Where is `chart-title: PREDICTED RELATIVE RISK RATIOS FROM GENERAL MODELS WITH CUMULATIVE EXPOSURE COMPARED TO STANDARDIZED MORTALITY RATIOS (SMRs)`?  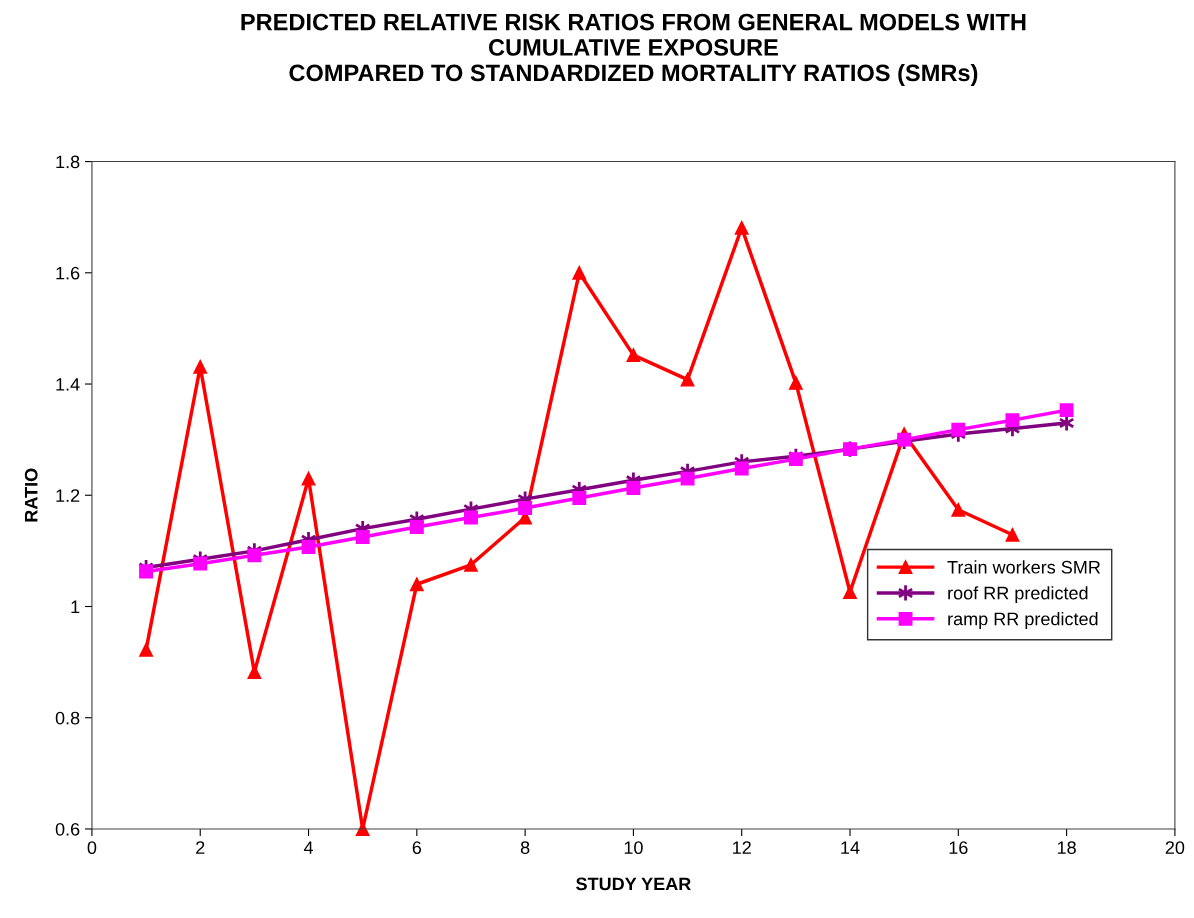 chart-title: PREDICTED RELATIVE RISK RATIOS FROM GENERAL MODELS WITH CUMULATIVE EXPOSURE COMPARED TO STANDARDIZED MORTALITY RATIOS (SMRs) is located at coordinates (633, 49).